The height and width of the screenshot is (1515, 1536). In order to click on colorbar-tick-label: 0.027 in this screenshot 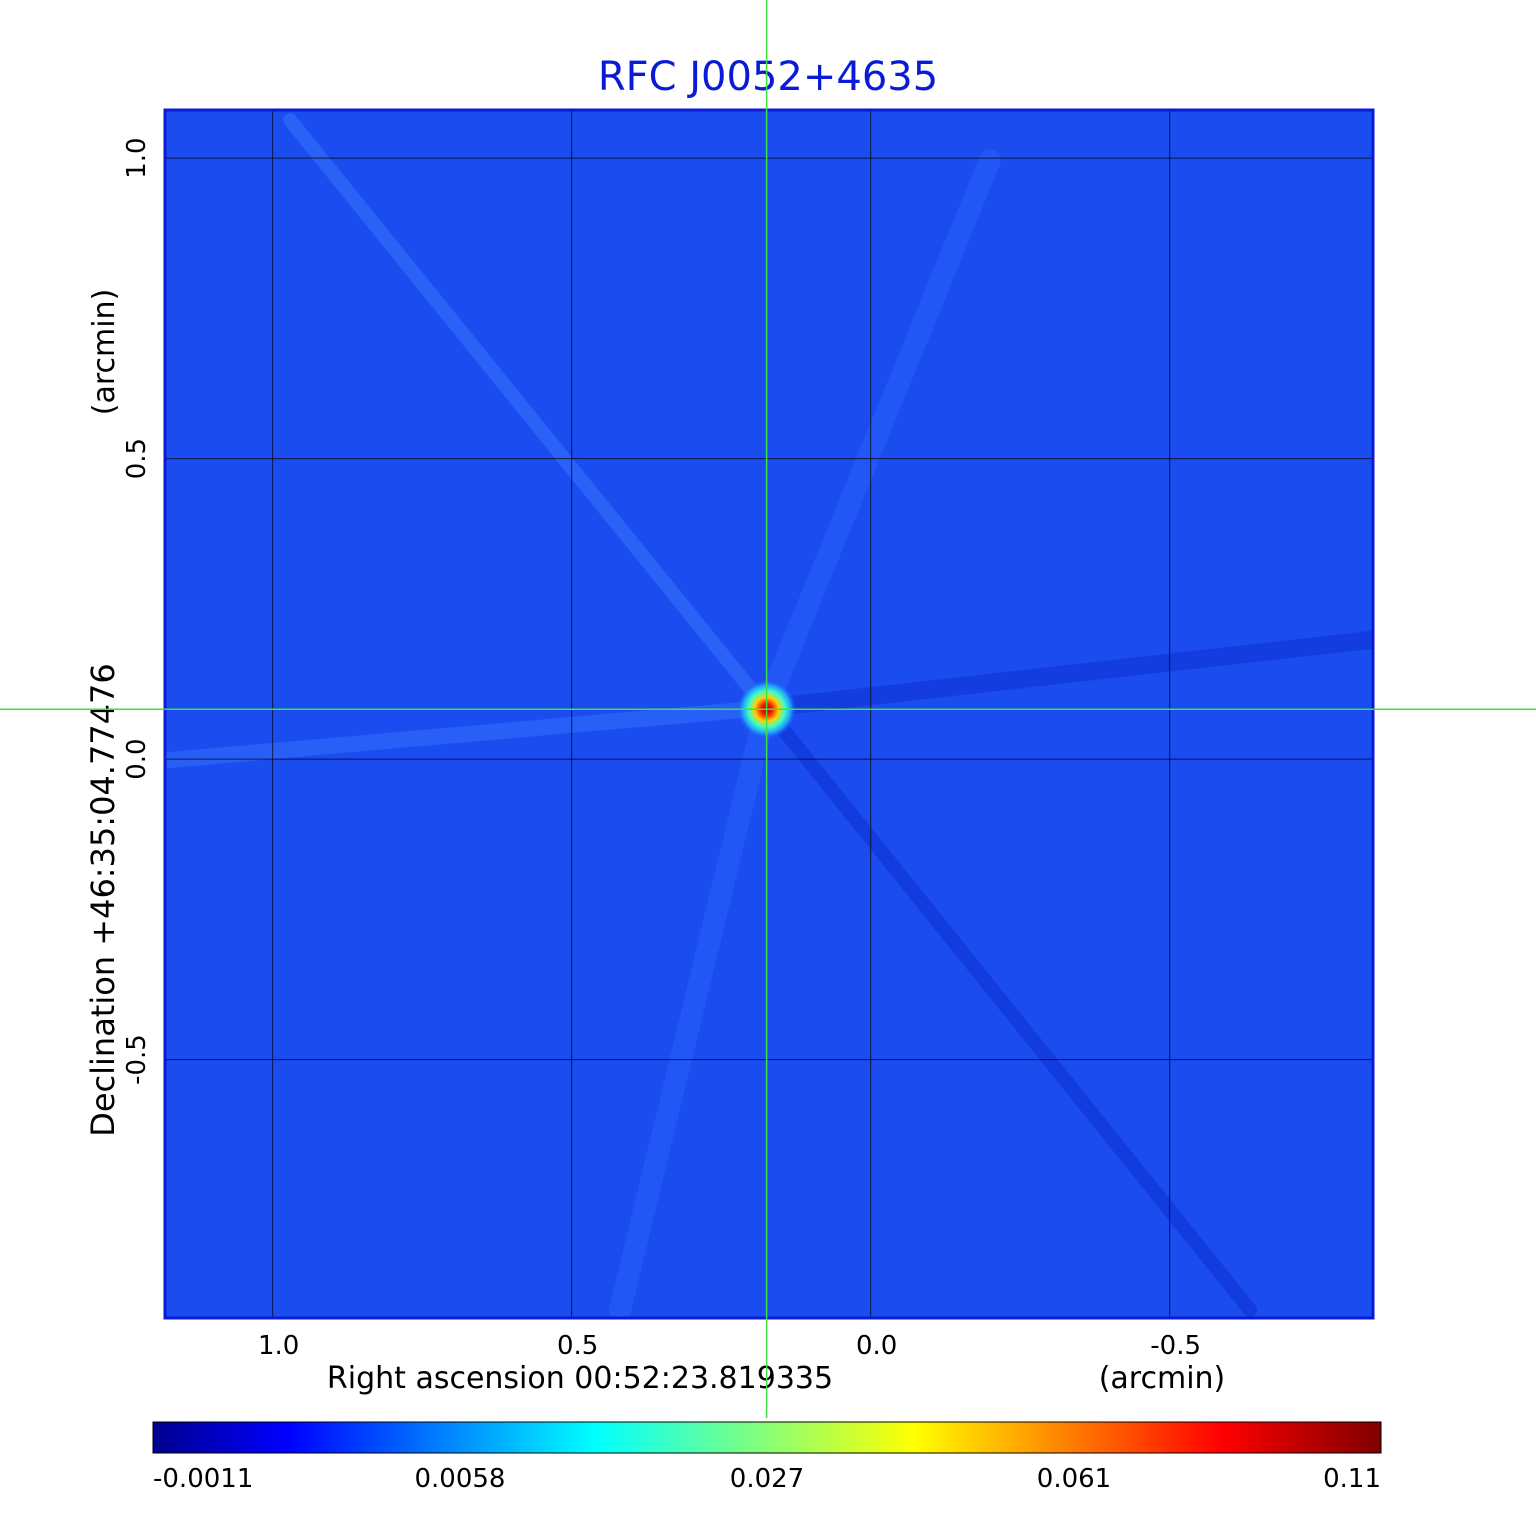, I will do `click(767, 1479)`.